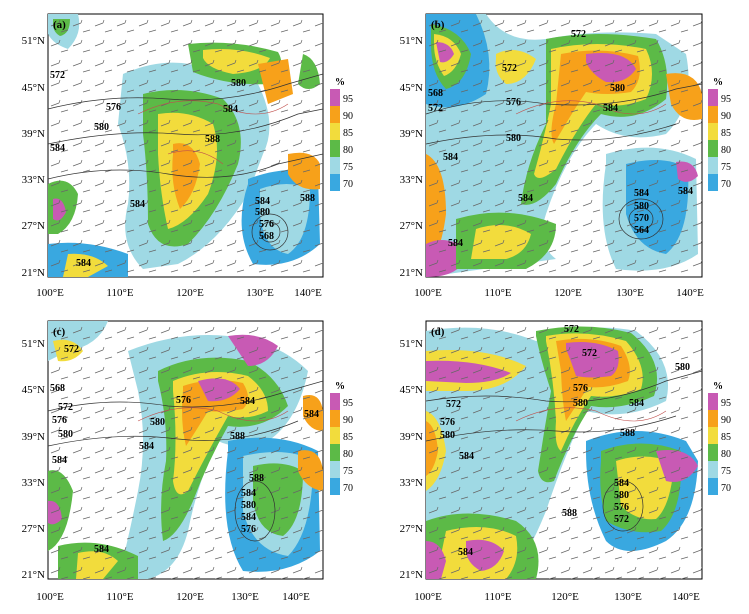 This screenshot has height=614, width=749. I want to click on panel-b-label: (b), so click(438, 25).